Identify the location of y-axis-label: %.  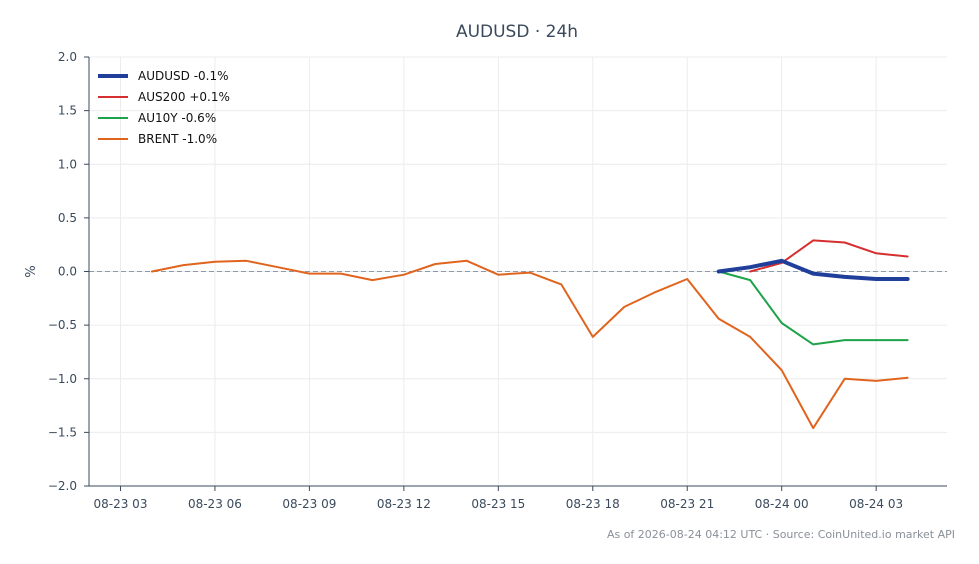
(31, 271).